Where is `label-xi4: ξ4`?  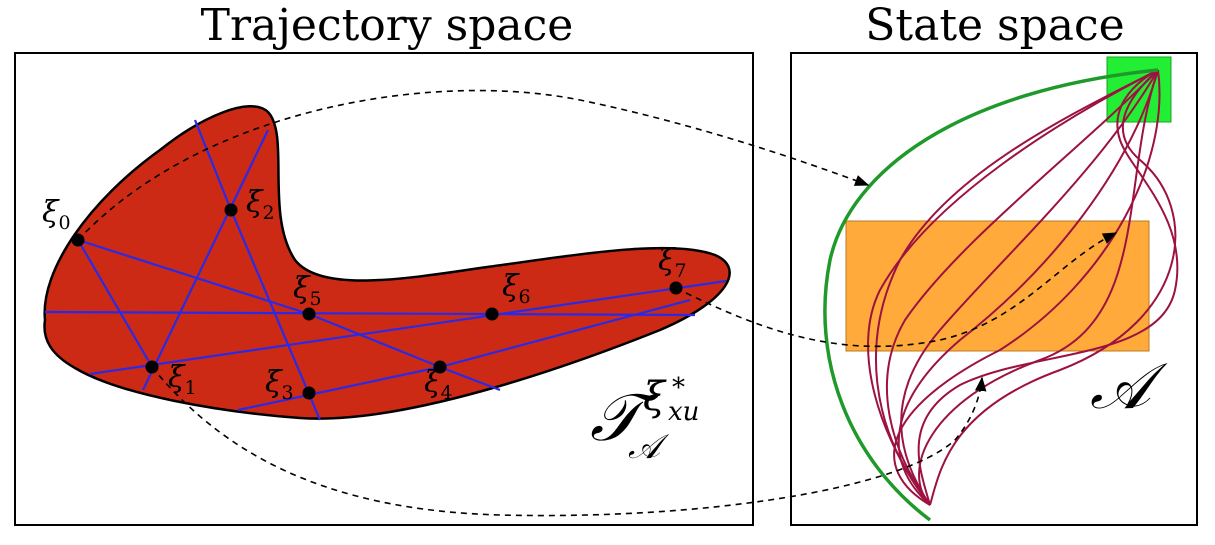
label-xi4: ξ4 is located at coordinates (438, 384).